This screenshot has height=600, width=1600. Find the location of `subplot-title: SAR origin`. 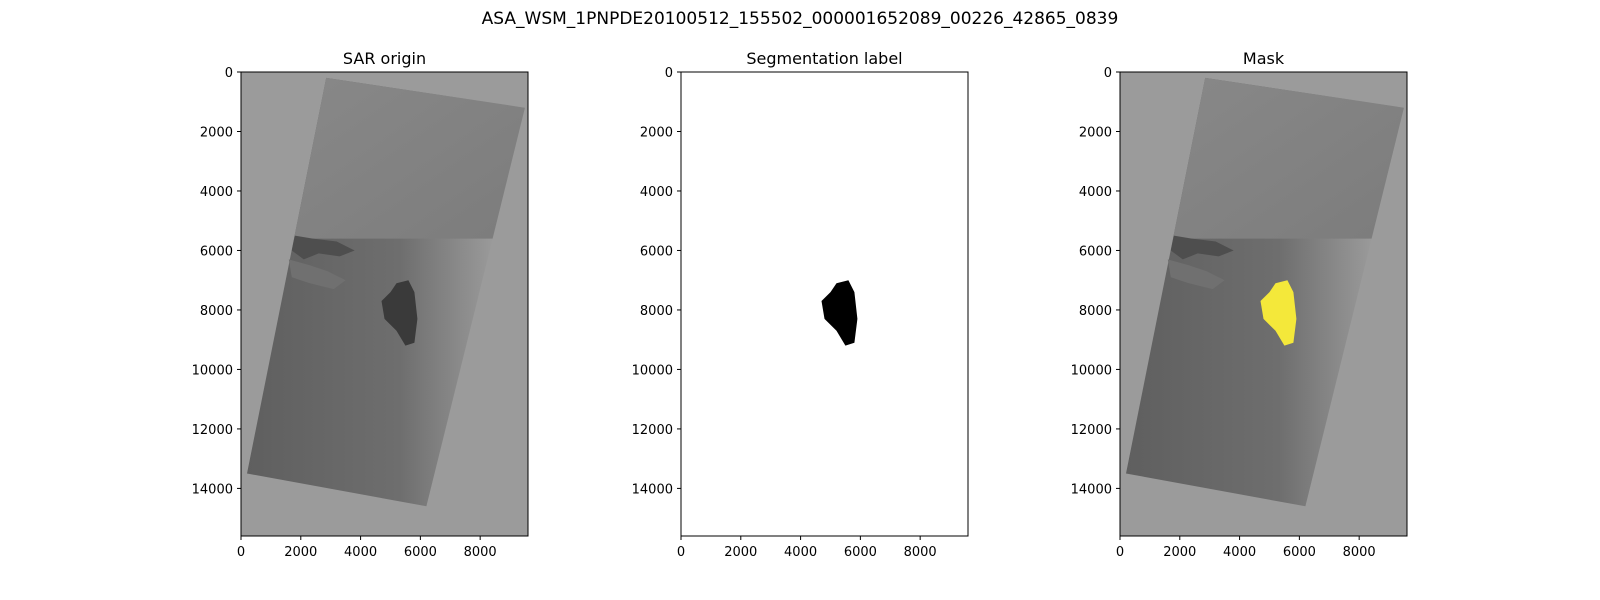

subplot-title: SAR origin is located at coordinates (384, 58).